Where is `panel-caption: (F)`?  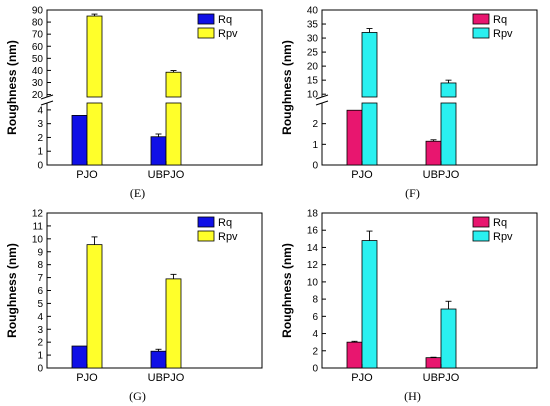
panel-caption: (F) is located at coordinates (412, 193).